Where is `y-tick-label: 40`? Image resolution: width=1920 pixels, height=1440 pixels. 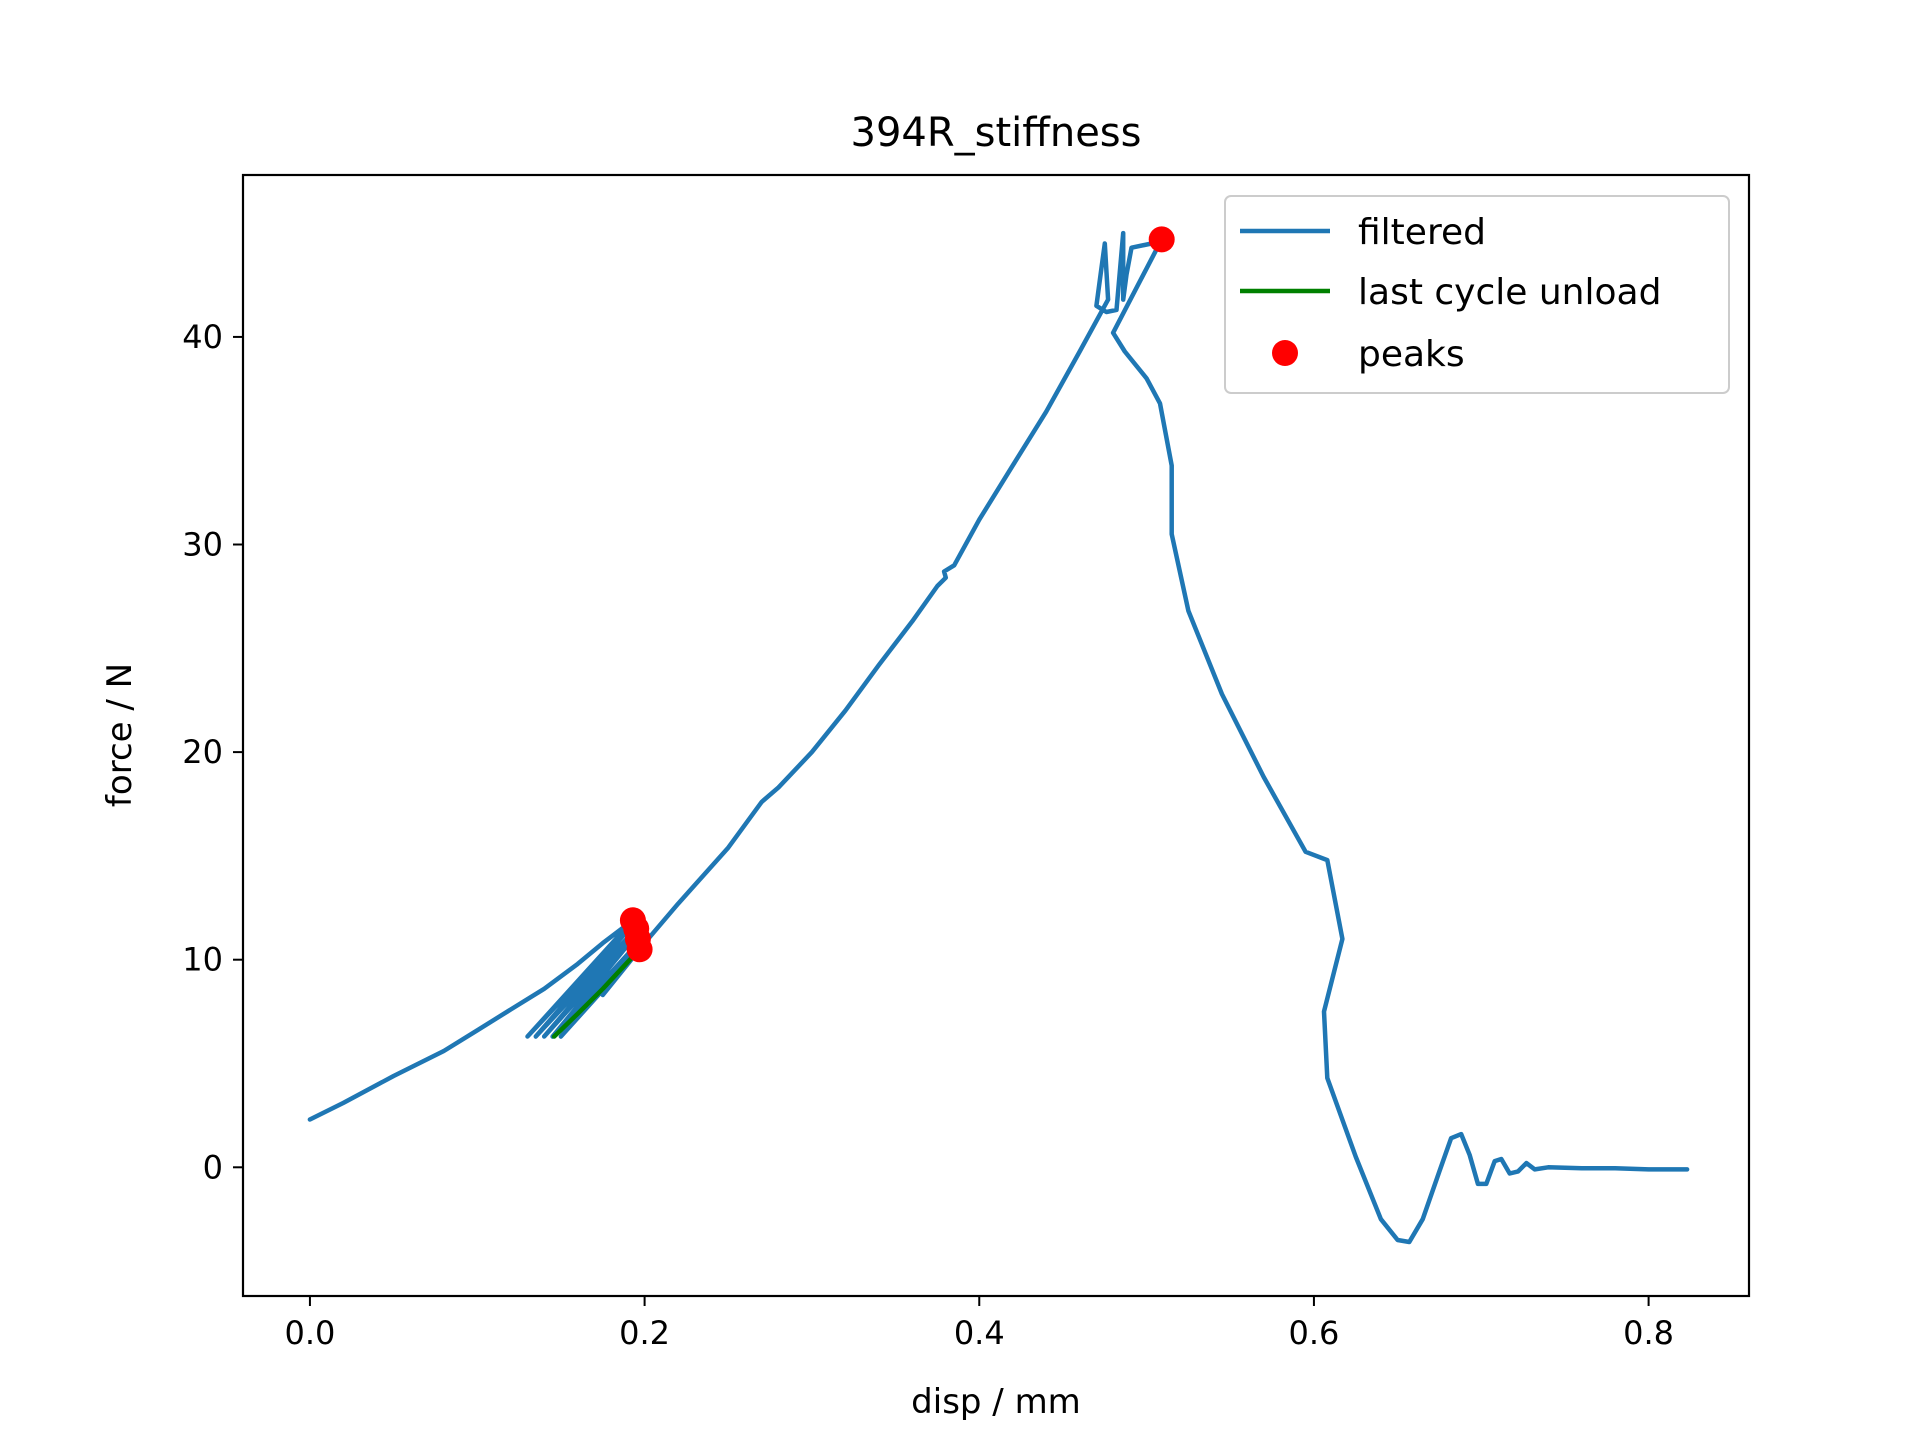 y-tick-label: 40 is located at coordinates (202, 337).